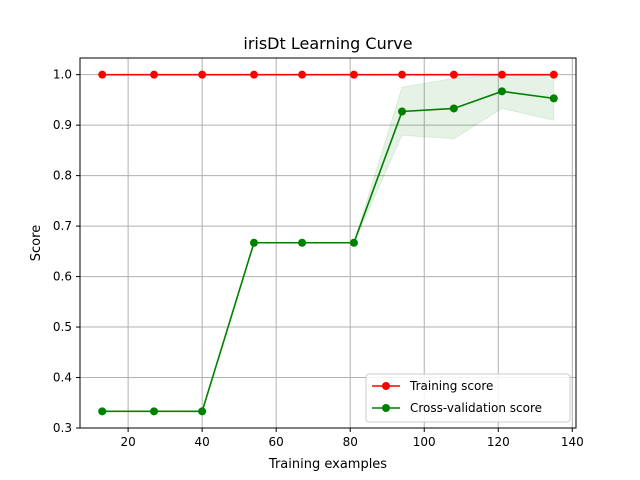 This screenshot has height=480, width=640. I want to click on legend-label: Training score, so click(451, 386).